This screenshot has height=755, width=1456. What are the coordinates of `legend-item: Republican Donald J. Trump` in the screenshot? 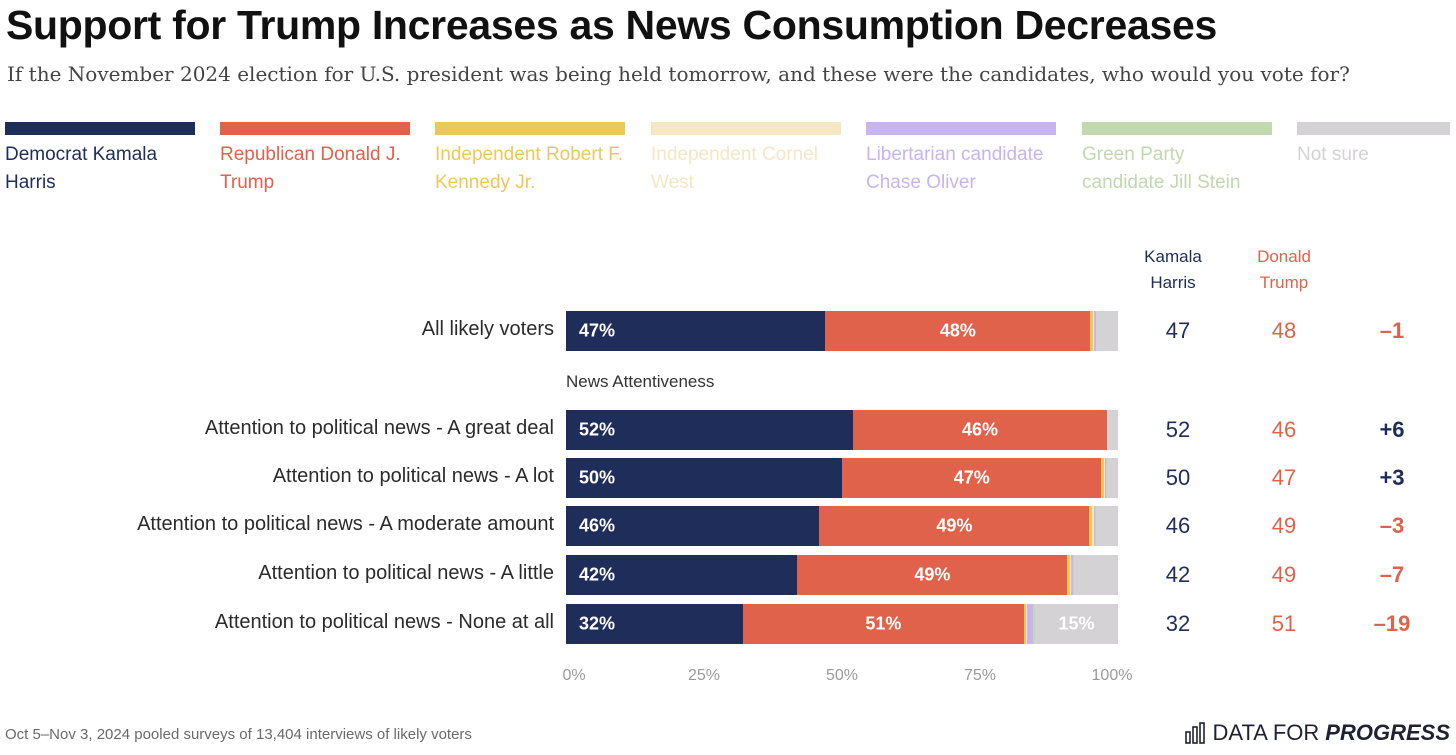 It's located at (315, 159).